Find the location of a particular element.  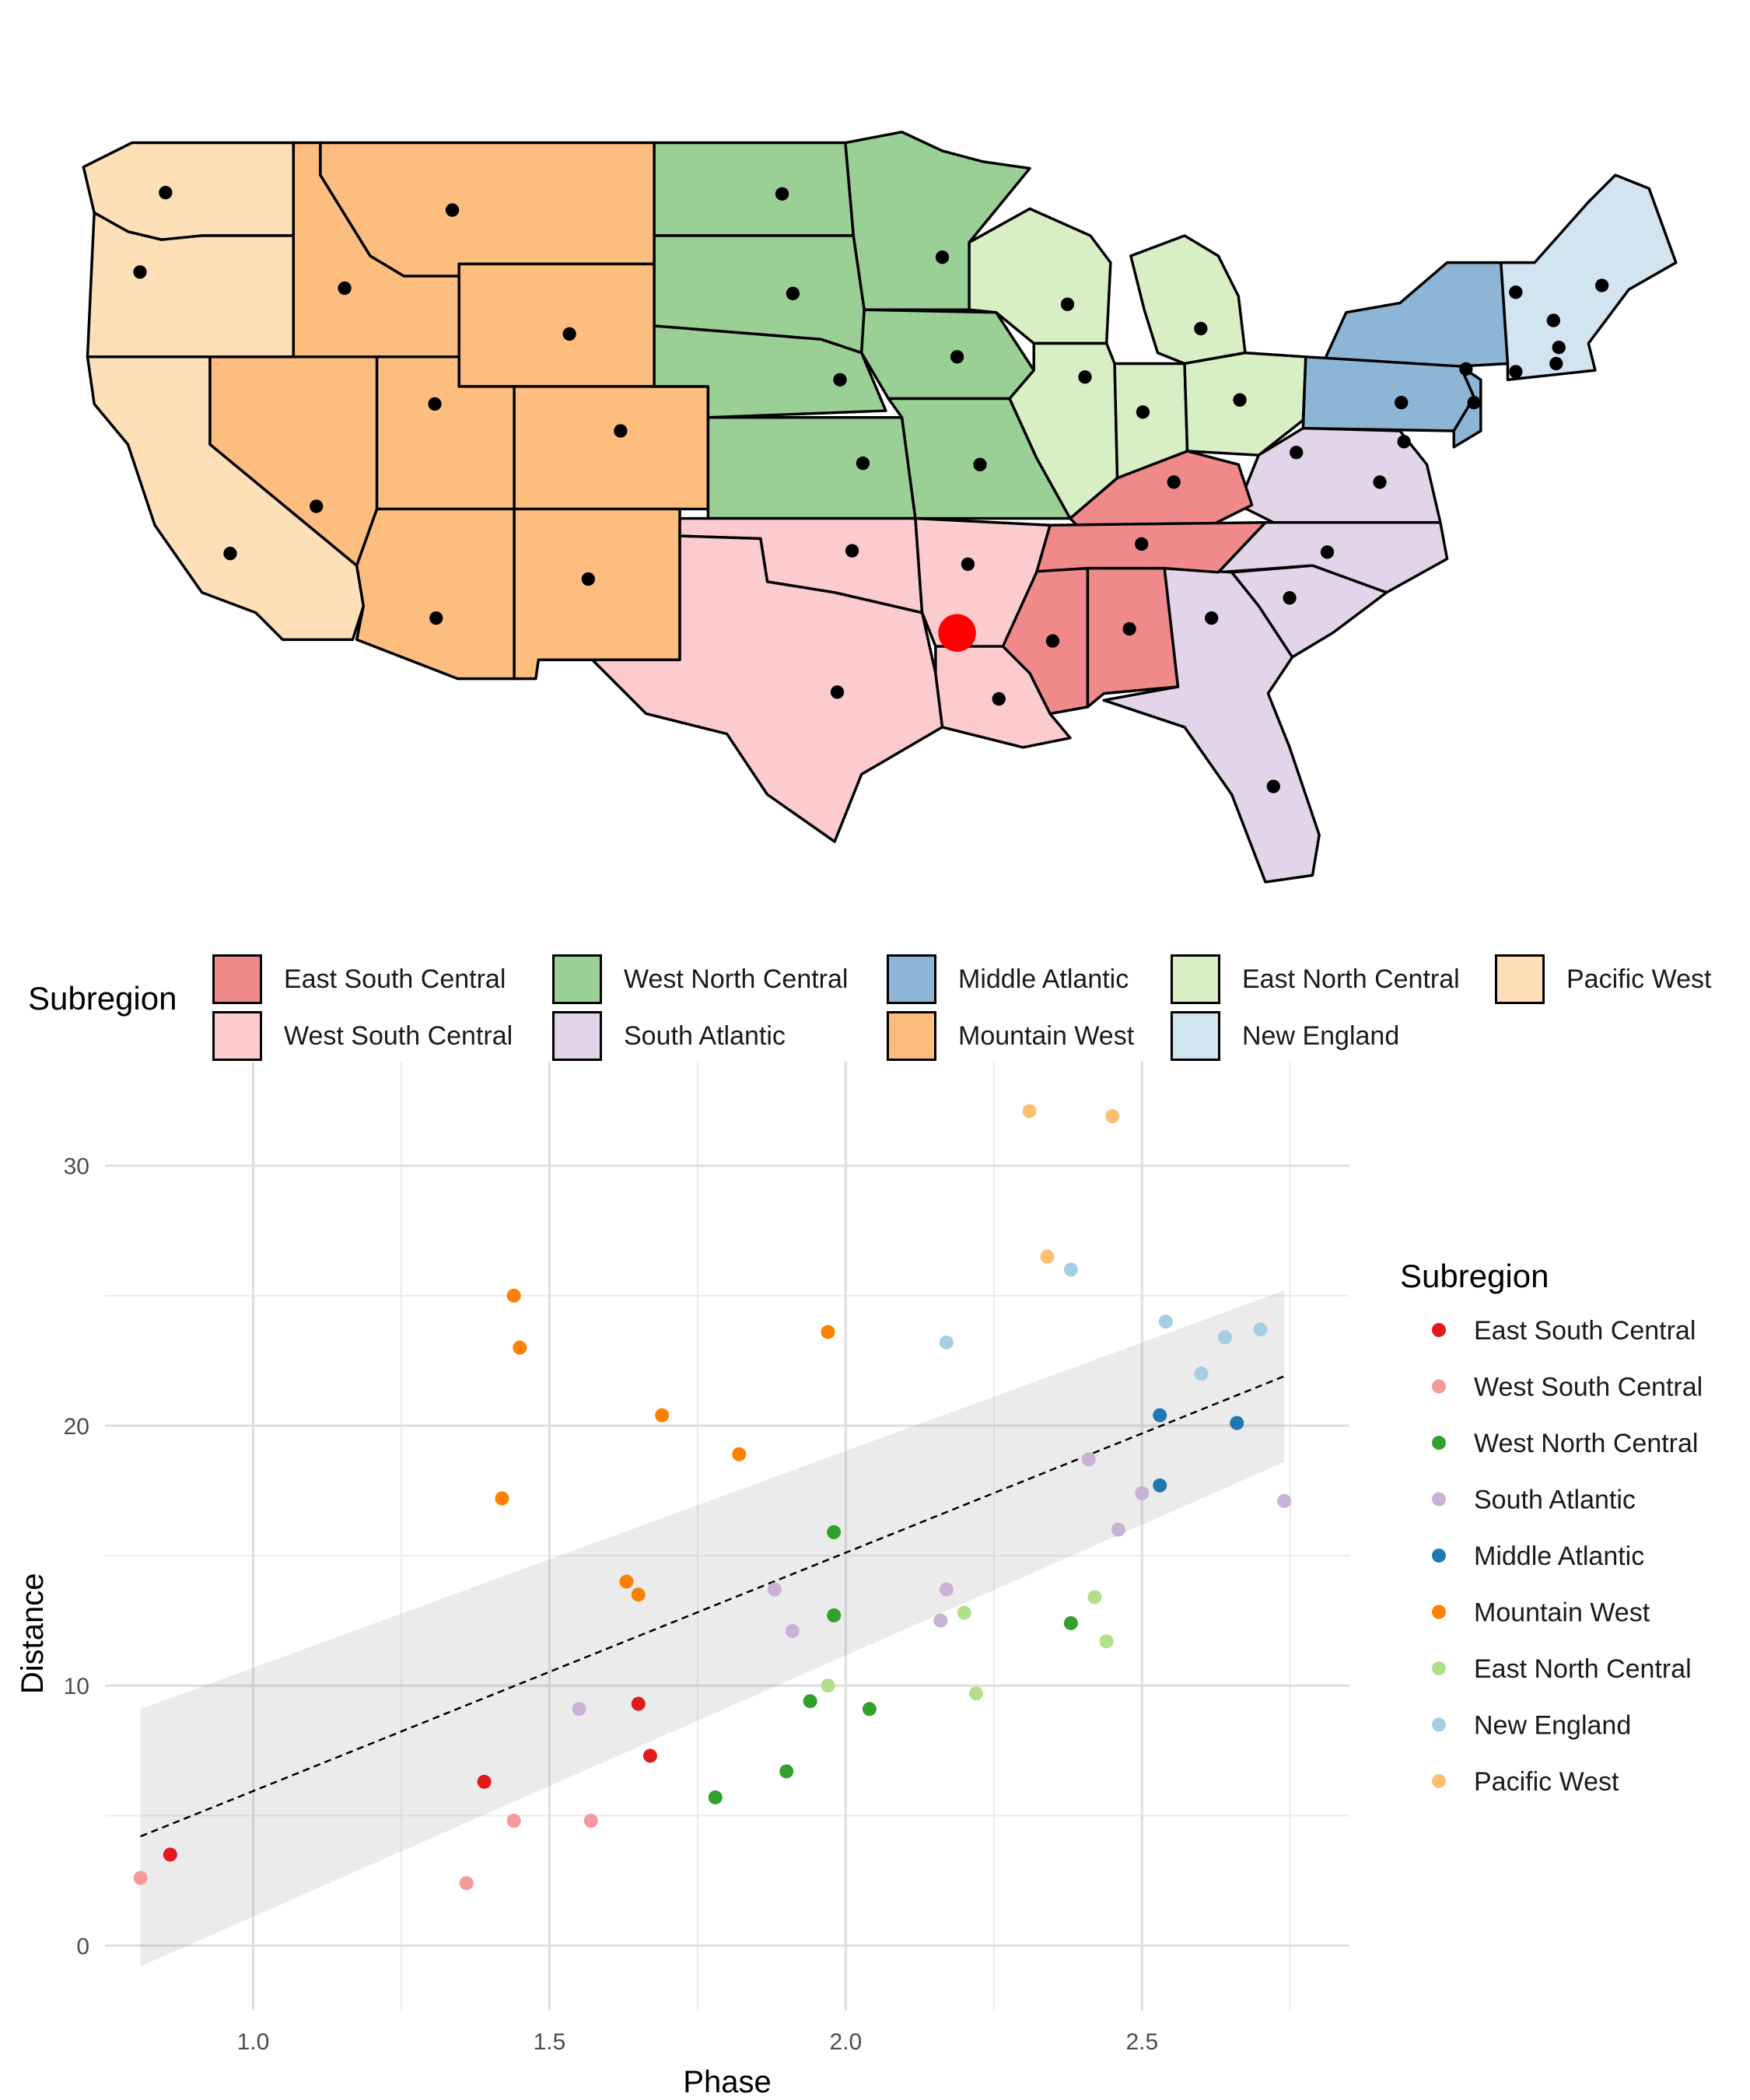

chart-legend-label: Middle Atlantic is located at coordinates (1559, 1556).